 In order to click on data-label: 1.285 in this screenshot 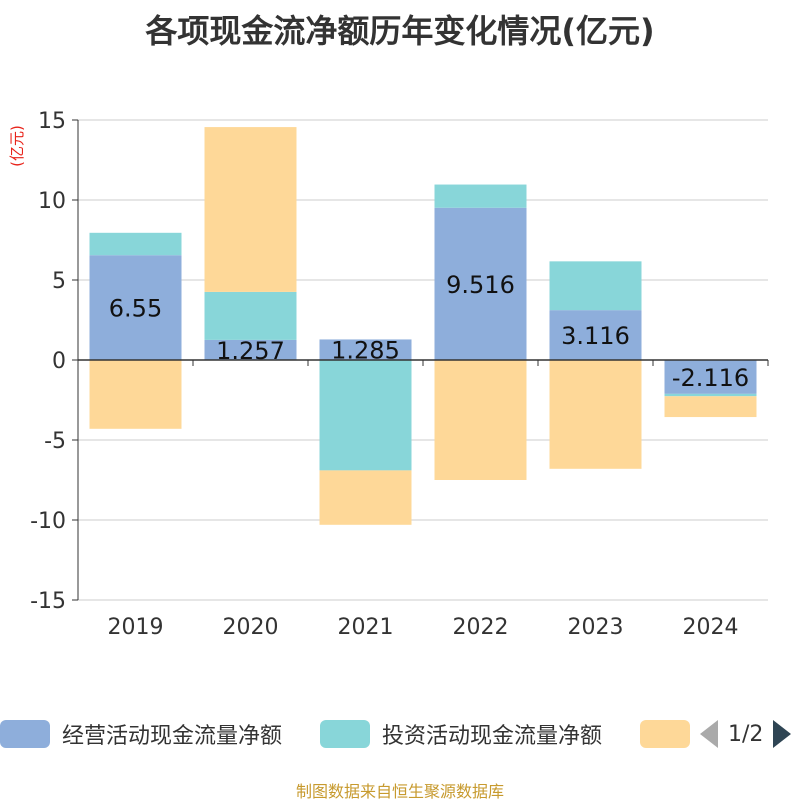, I will do `click(365, 351)`.